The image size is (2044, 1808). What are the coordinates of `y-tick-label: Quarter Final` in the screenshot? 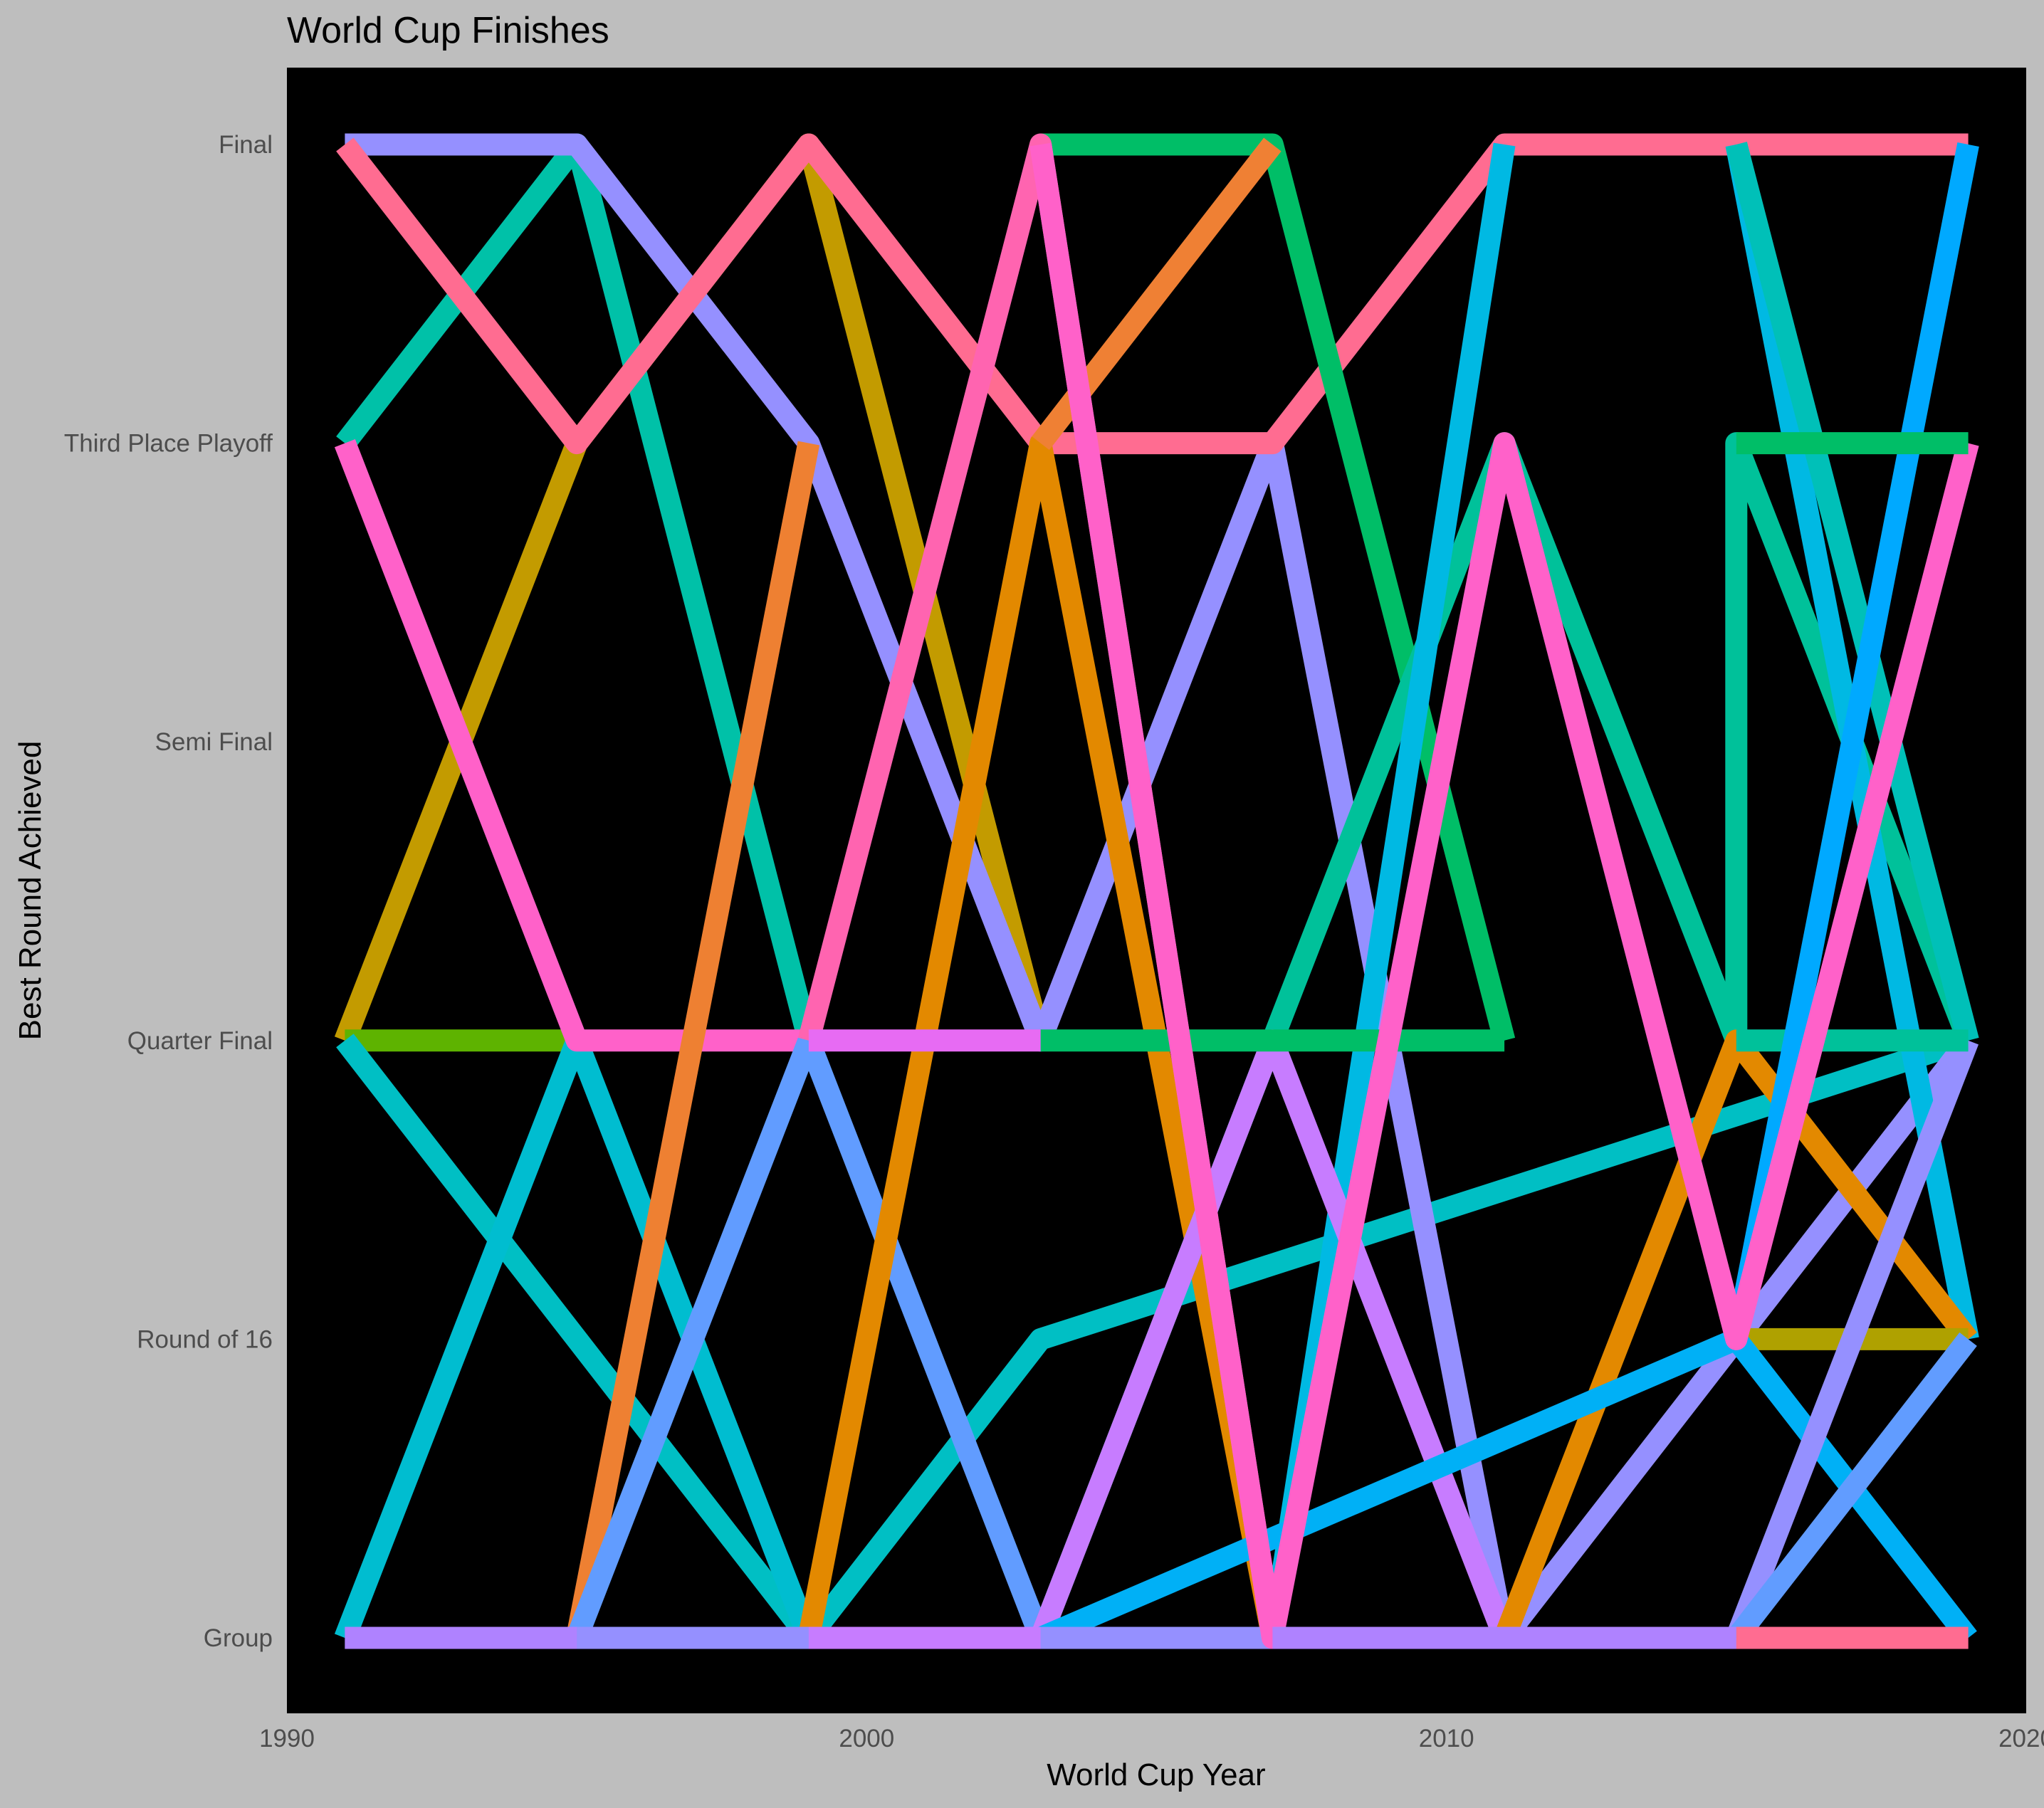 It's located at (200, 1041).